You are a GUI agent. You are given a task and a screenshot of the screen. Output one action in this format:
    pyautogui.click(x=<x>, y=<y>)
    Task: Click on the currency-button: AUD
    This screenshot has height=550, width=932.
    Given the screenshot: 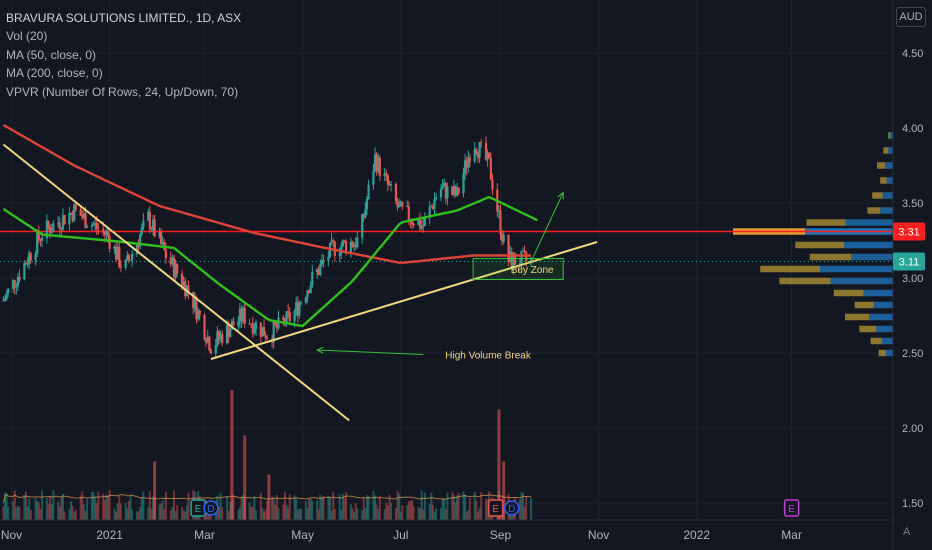 What is the action you would take?
    pyautogui.click(x=911, y=17)
    